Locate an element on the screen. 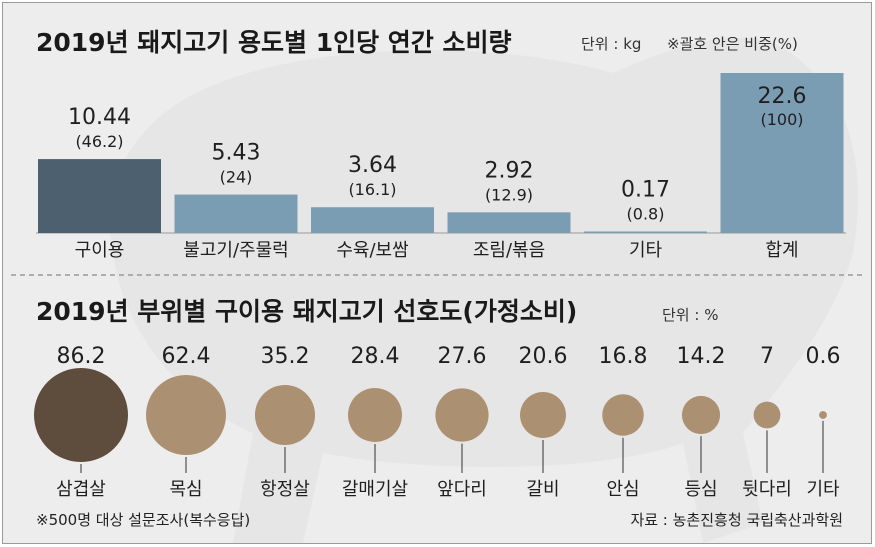  bar-category-label: 불고기/주물럭 is located at coordinates (235, 250).